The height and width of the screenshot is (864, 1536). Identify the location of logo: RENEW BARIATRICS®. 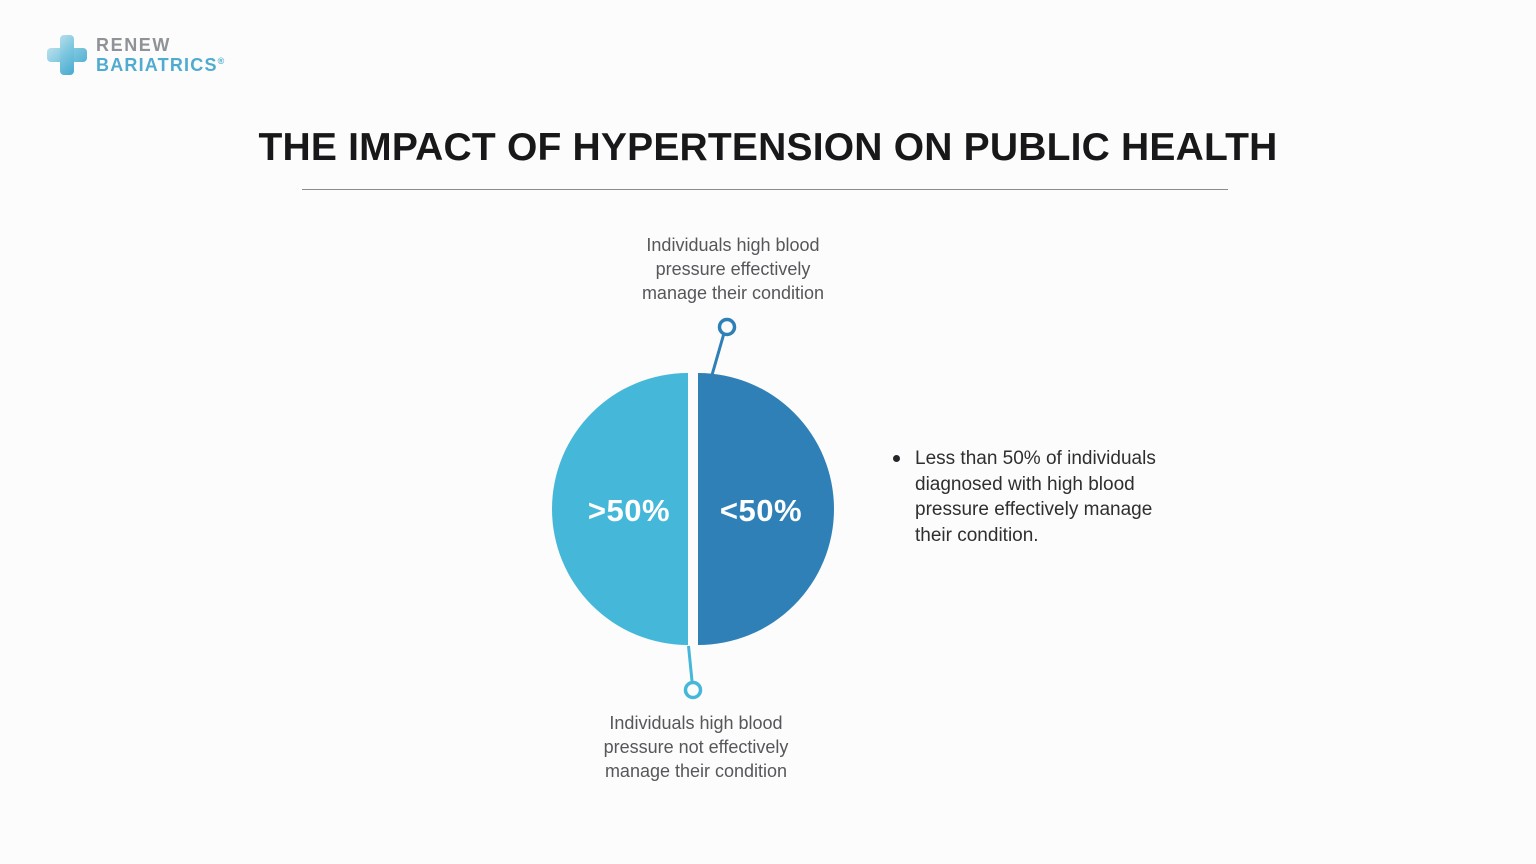
(135, 55).